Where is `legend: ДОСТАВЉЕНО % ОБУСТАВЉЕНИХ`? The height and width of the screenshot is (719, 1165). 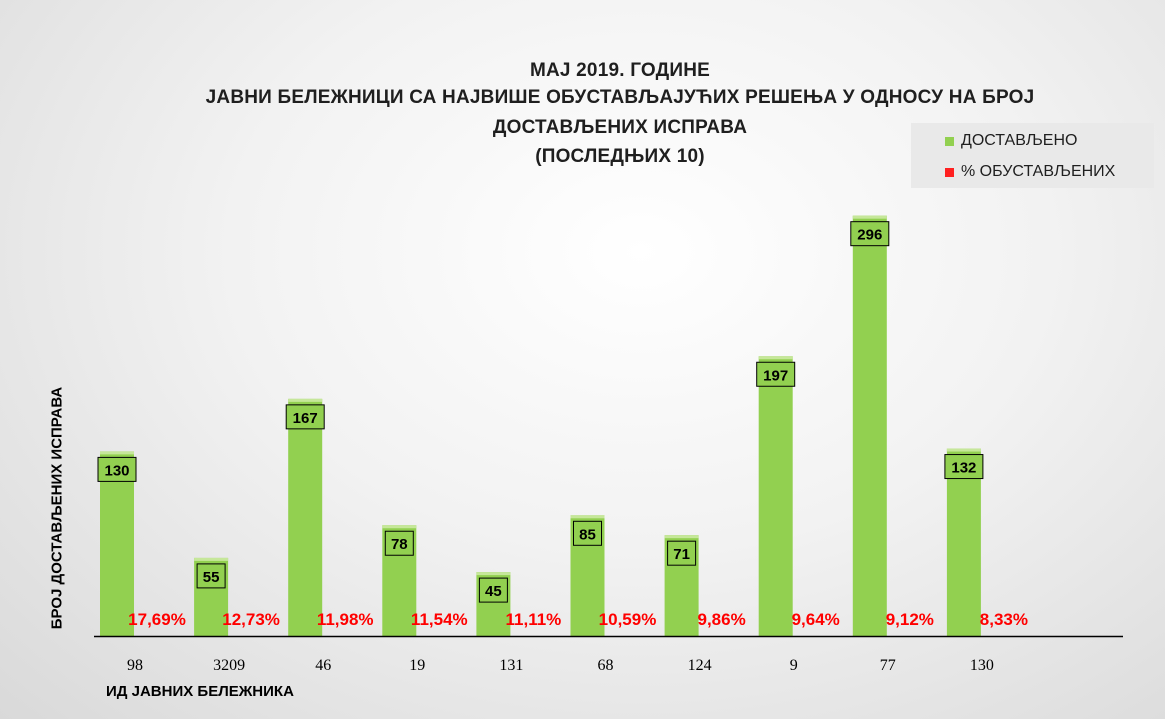 legend: ДОСТАВЉЕНО % ОБУСТАВЉЕНИХ is located at coordinates (1032, 155).